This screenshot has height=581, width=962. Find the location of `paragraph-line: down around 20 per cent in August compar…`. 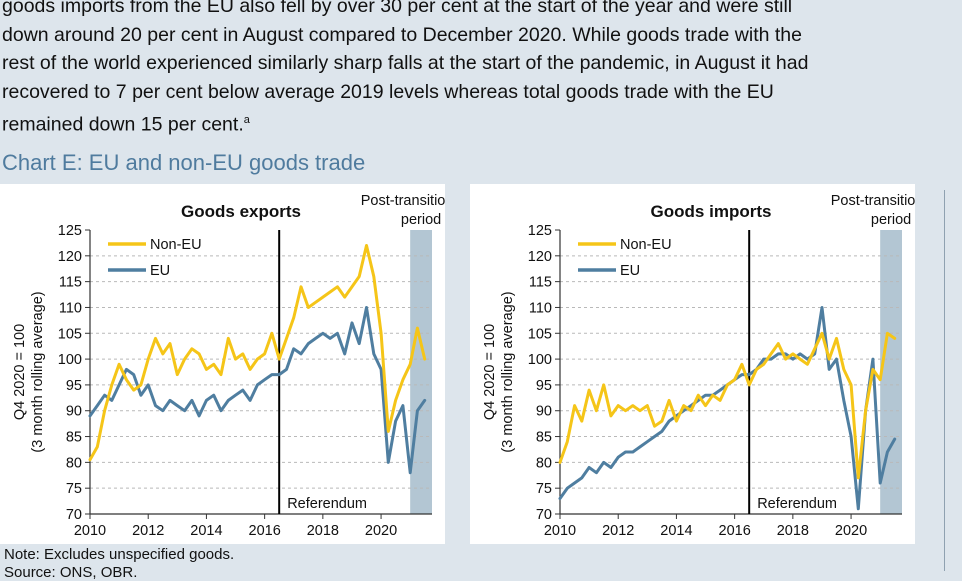

paragraph-line: down around 20 per cent in August compar… is located at coordinates (402, 34).